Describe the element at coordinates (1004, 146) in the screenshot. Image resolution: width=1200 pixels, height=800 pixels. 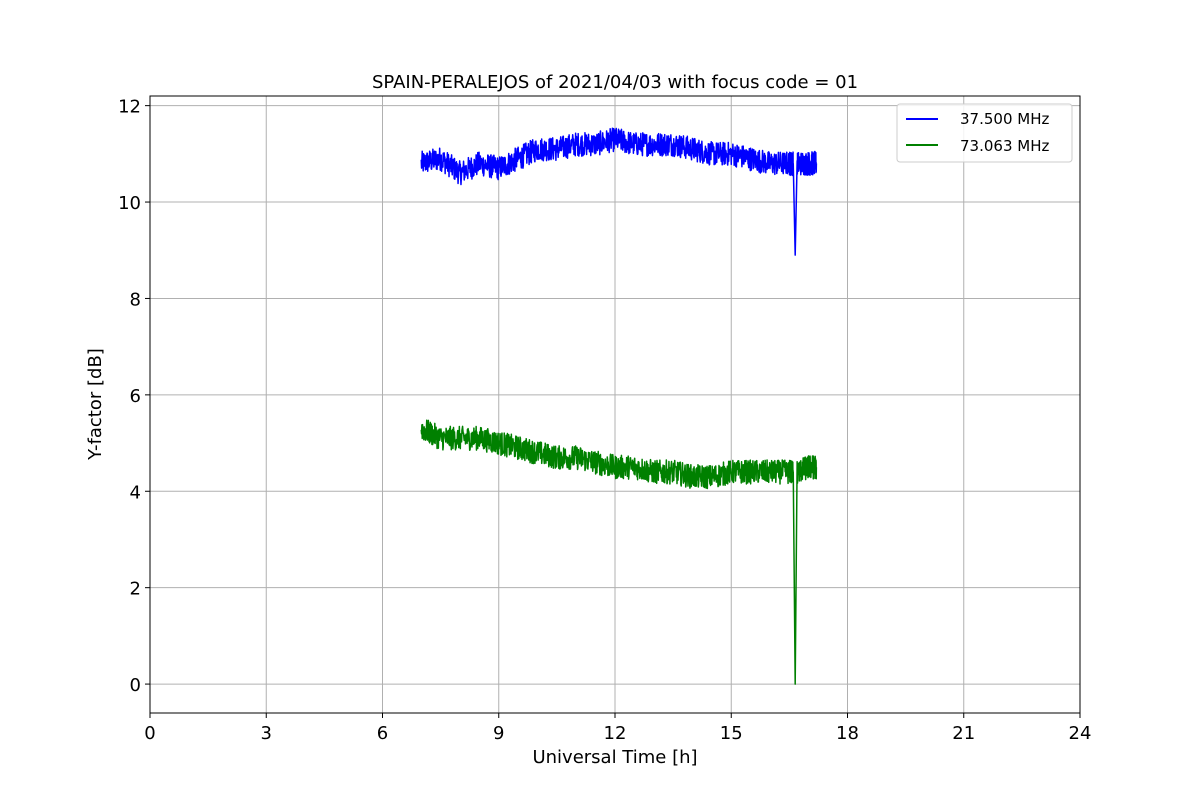
I see `legend-label-73063: 73.063 MHz` at that location.